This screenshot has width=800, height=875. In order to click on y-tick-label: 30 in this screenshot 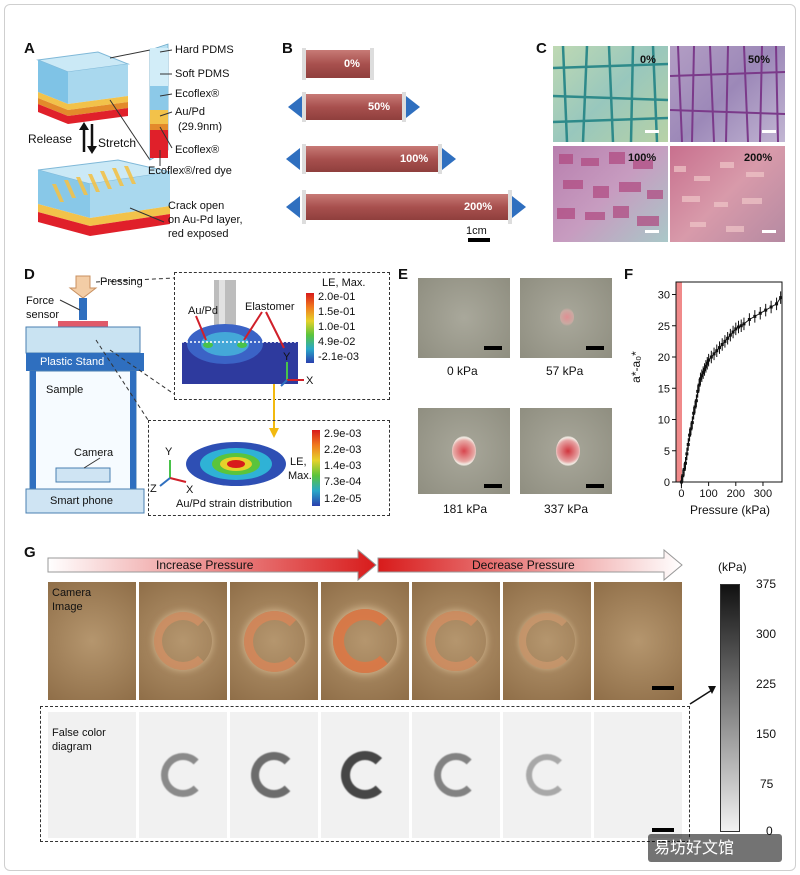, I will do `click(664, 296)`.